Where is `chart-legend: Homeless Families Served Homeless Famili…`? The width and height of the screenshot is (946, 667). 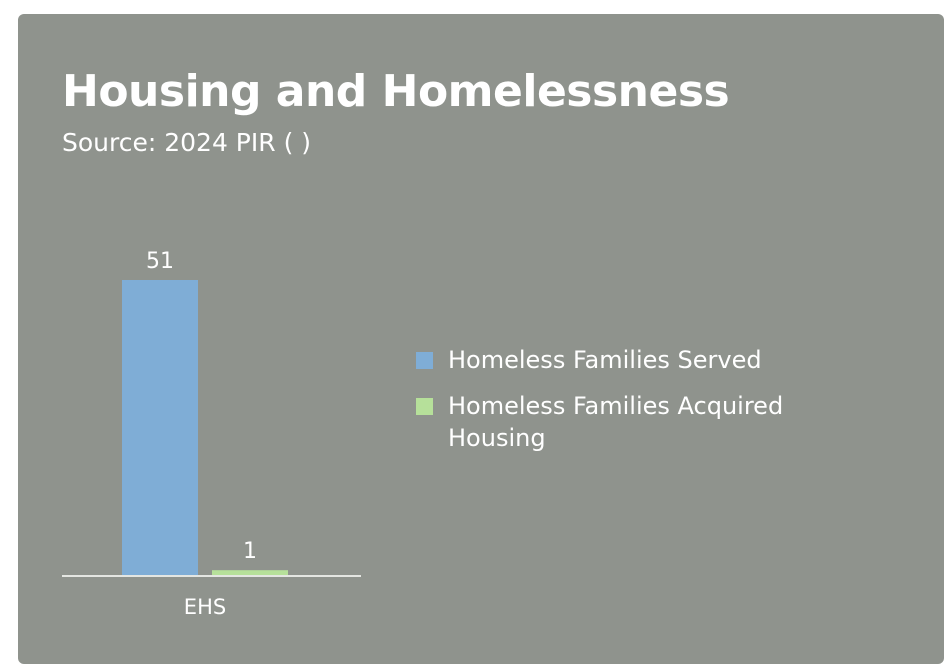
chart-legend: Homeless Families Served Homeless Famili… is located at coordinates (626, 406).